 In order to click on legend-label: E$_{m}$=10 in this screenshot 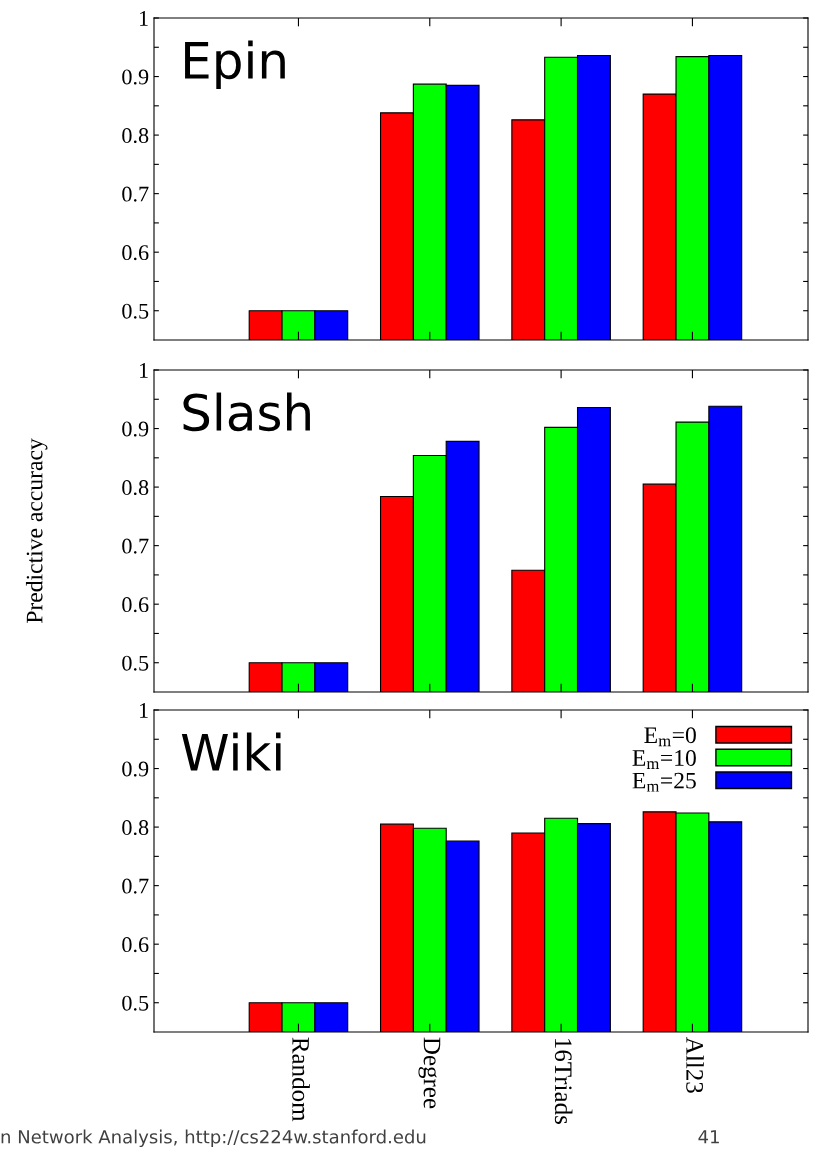, I will do `click(664, 759)`.